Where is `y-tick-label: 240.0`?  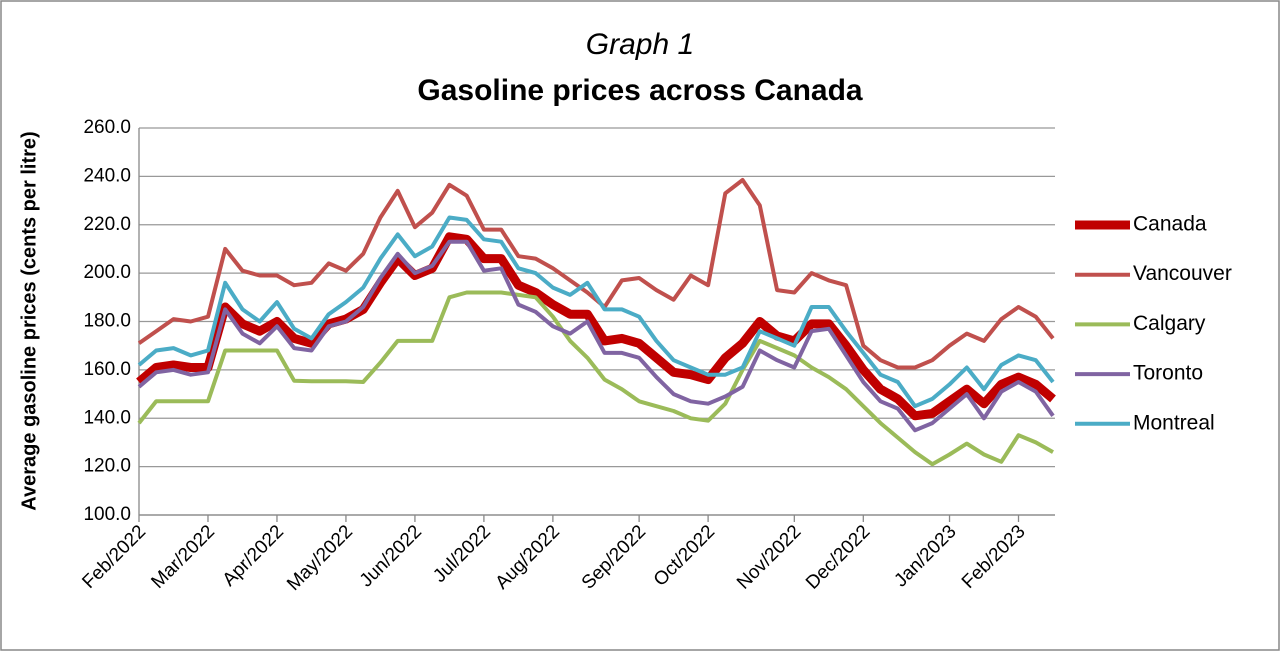 y-tick-label: 240.0 is located at coordinates (107, 175).